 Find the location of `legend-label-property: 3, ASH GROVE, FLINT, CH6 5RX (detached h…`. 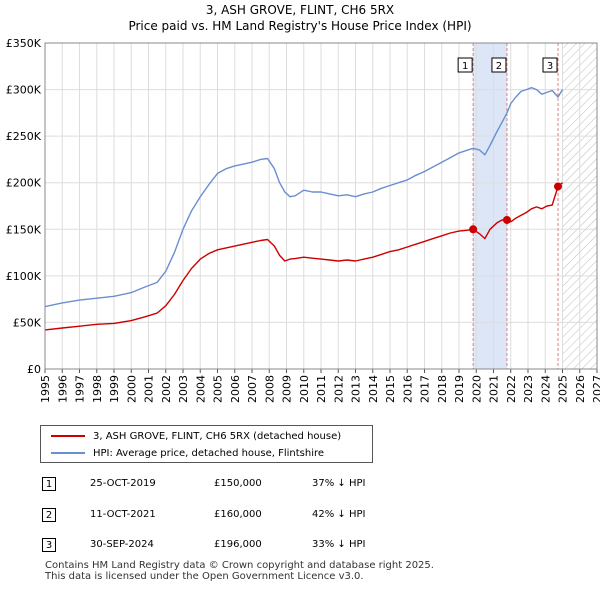

legend-label-property: 3, ASH GROVE, FLINT, CH6 5RX (detached h… is located at coordinates (217, 436).